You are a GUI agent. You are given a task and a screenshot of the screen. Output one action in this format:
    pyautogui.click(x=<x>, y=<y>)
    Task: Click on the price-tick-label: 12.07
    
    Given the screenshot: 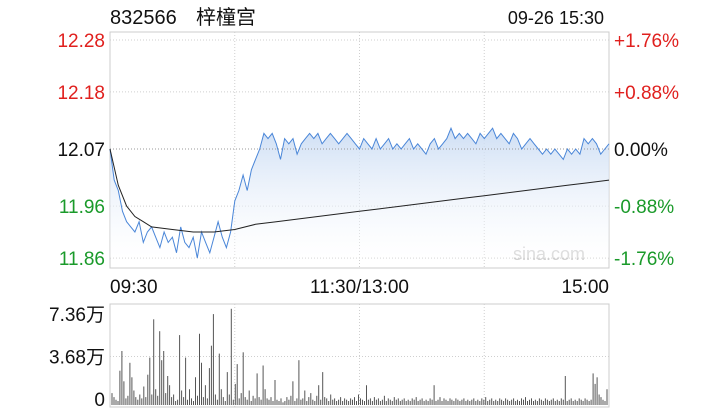 What is the action you would take?
    pyautogui.click(x=81, y=150)
    